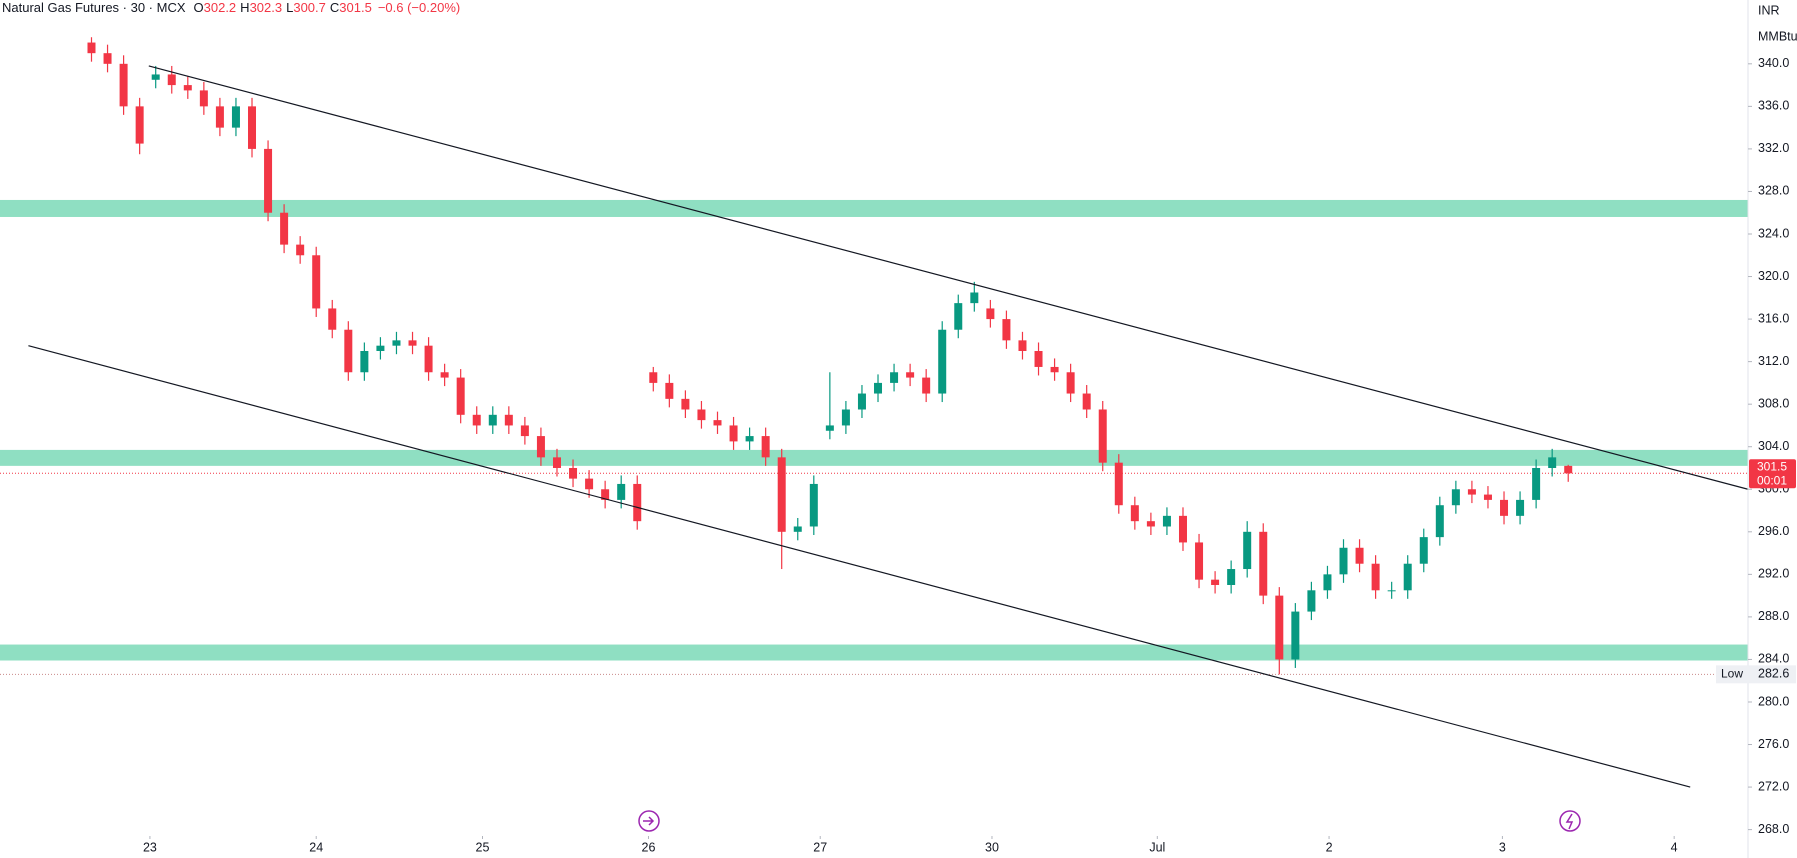 The image size is (1797, 858). I want to click on y-tick-label: 340.0, so click(1773, 63).